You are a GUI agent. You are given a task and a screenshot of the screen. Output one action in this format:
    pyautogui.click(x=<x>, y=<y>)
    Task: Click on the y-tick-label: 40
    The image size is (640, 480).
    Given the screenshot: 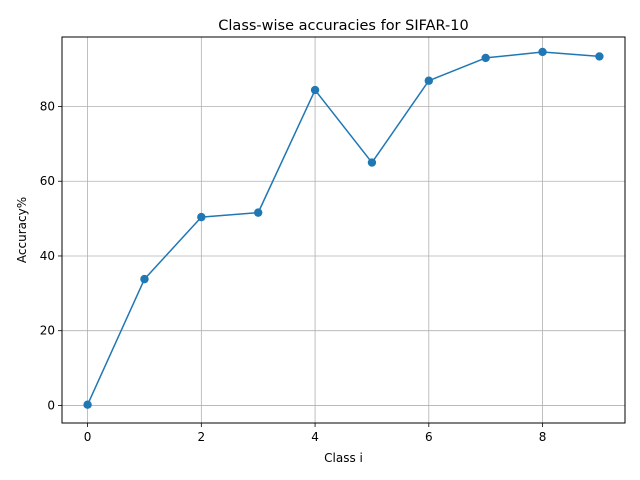 What is the action you would take?
    pyautogui.click(x=47, y=256)
    